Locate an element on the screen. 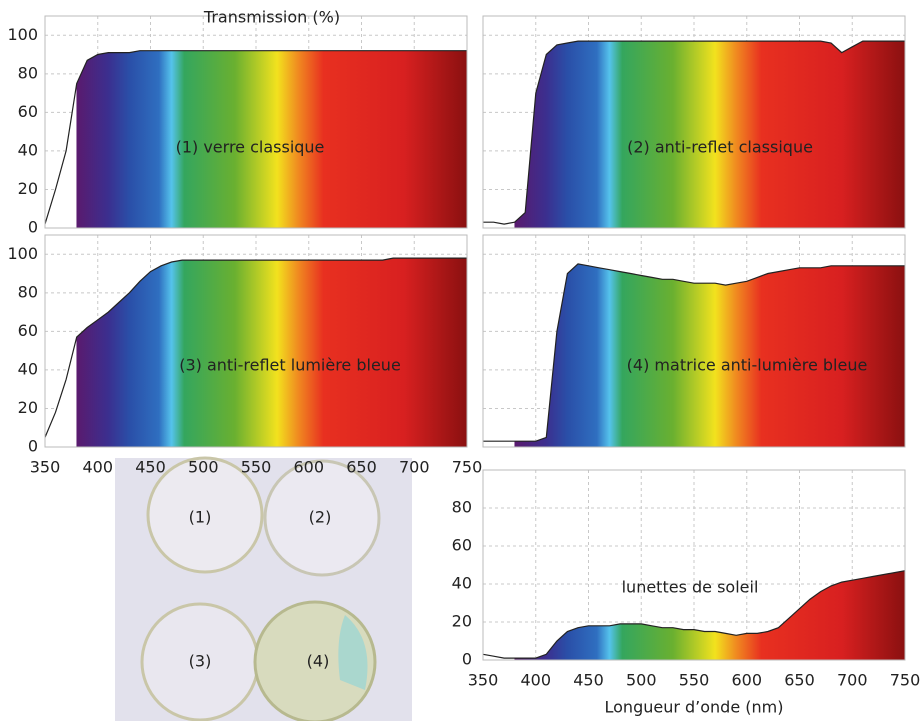 This screenshot has height=721, width=924. annotation: (1) verre classique is located at coordinates (250, 147).